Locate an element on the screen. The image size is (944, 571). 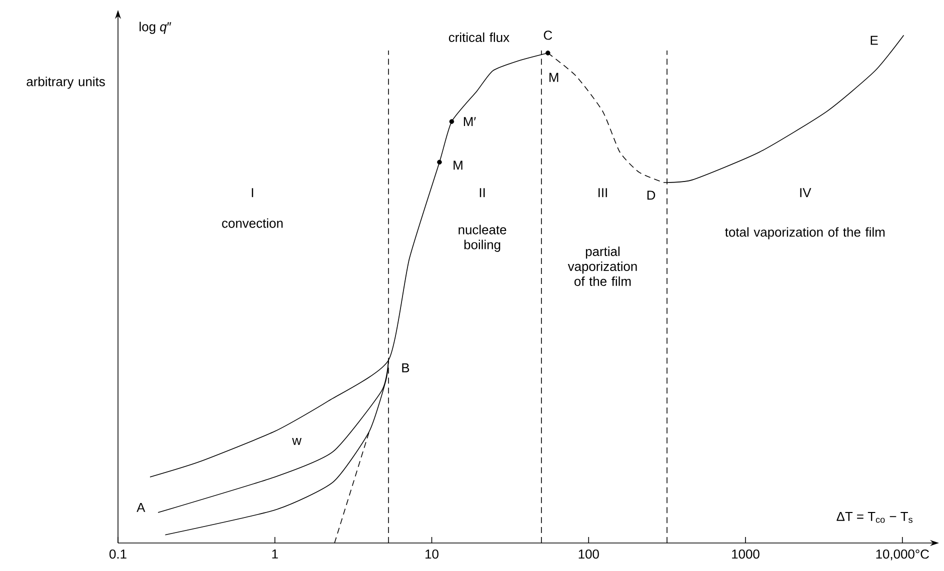
annotation: convection is located at coordinates (252, 223).